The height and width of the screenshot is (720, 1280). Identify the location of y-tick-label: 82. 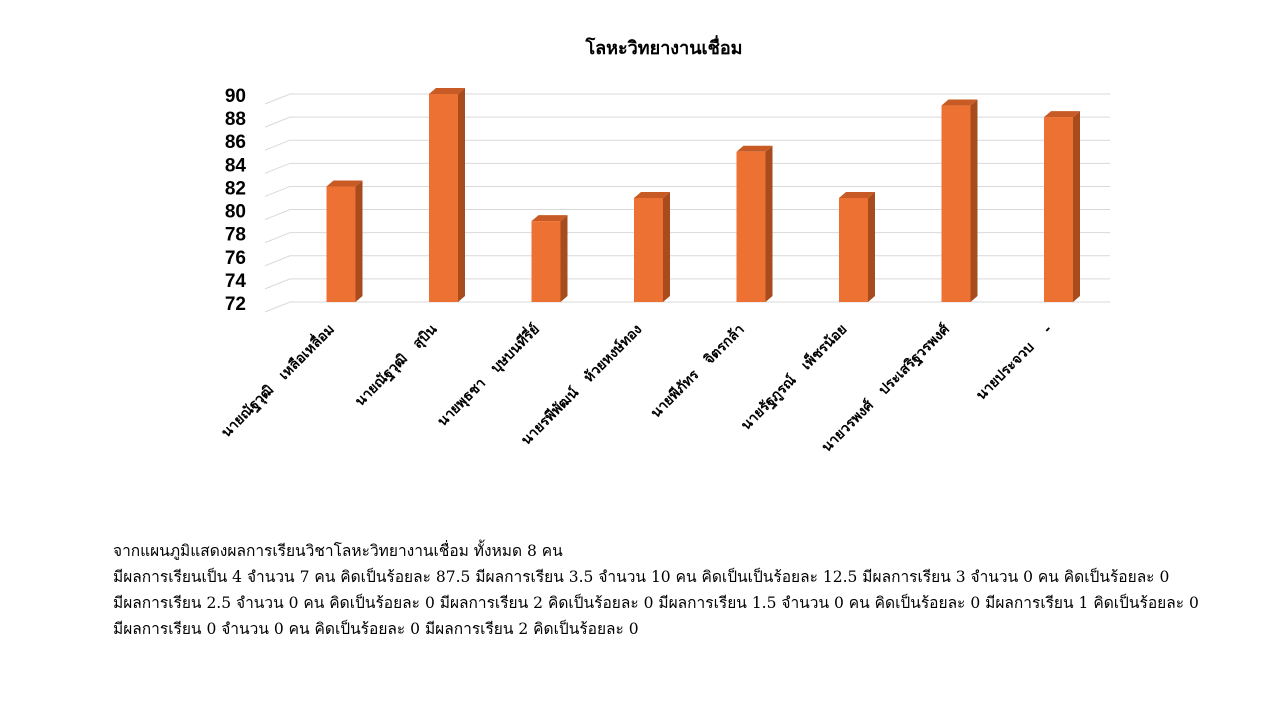
(235, 188).